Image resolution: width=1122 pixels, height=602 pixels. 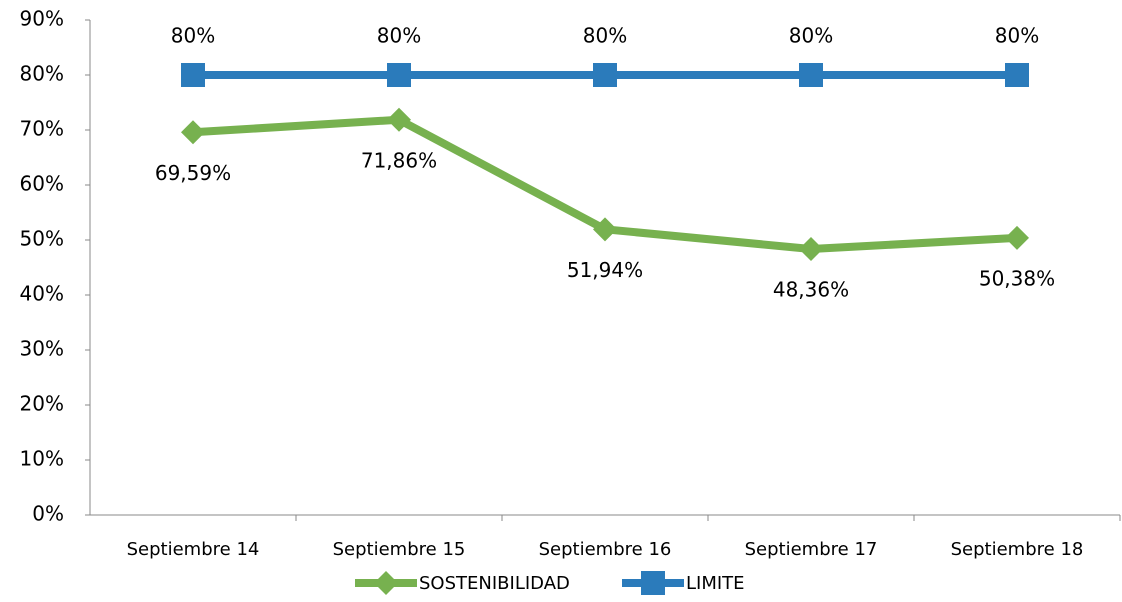 What do you see at coordinates (48, 514) in the screenshot?
I see `y-tick-label: 0%` at bounding box center [48, 514].